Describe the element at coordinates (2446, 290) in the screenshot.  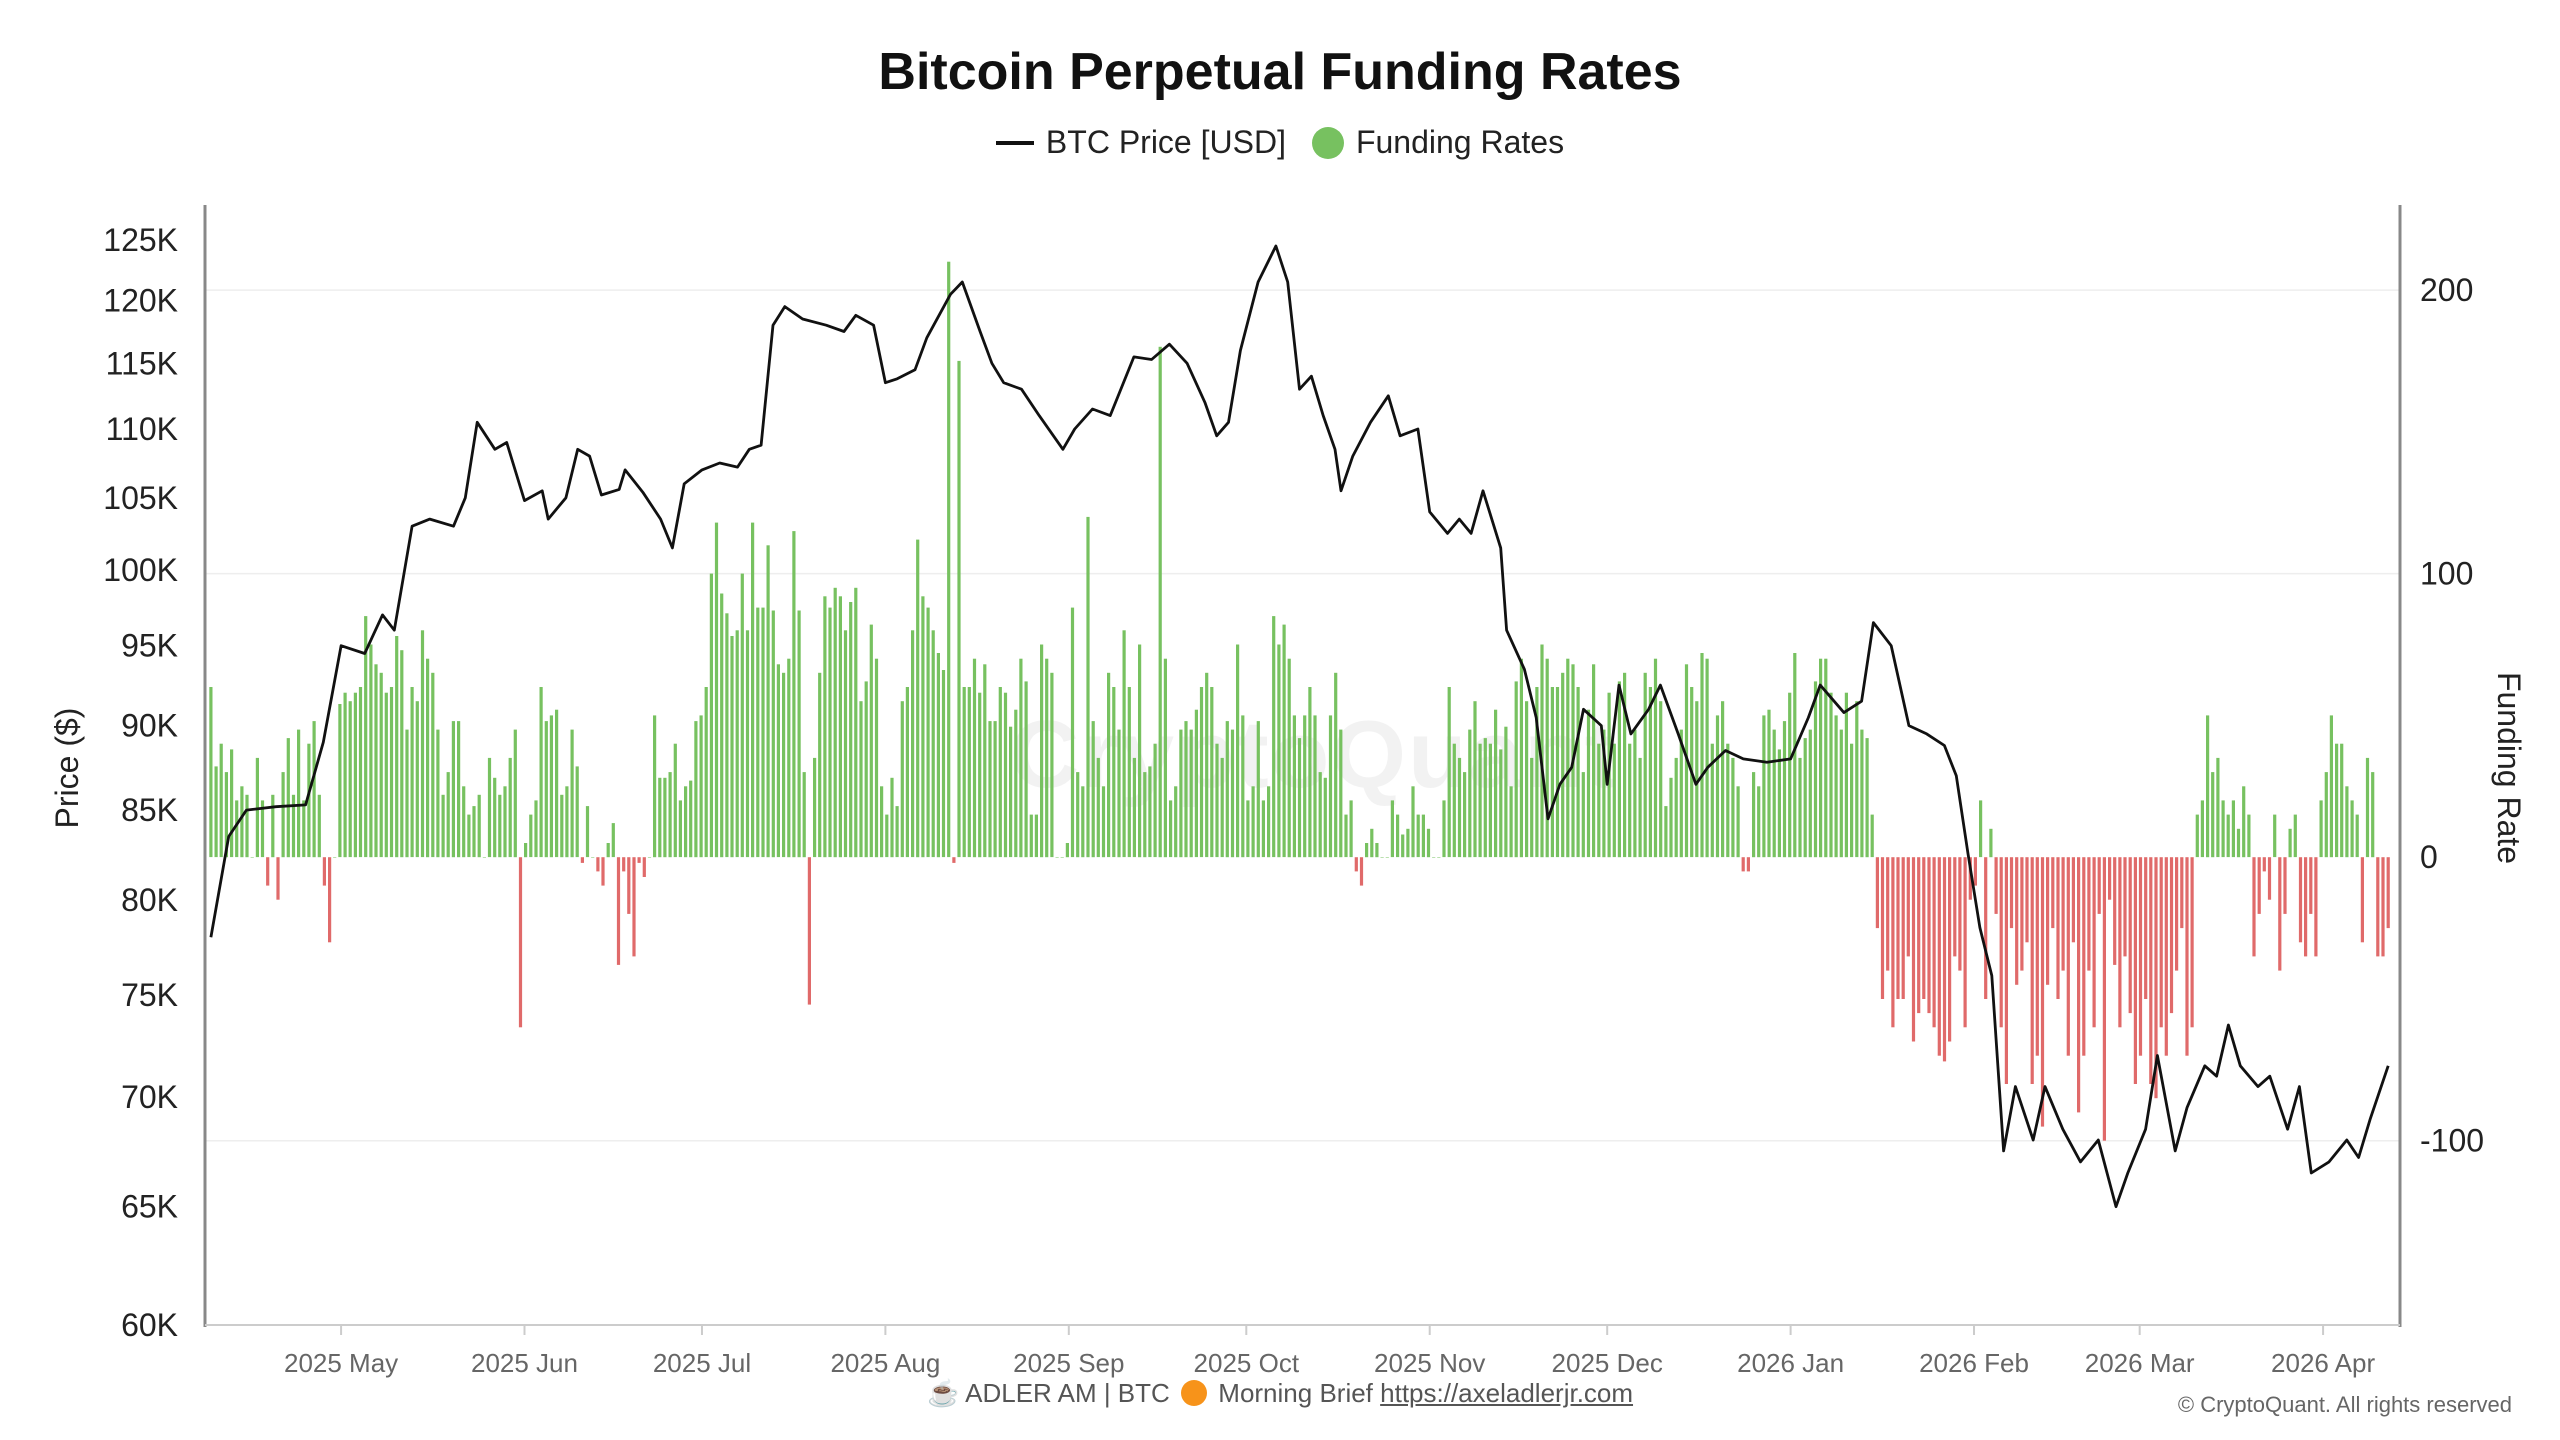
I see `y-tick-right-label: 200` at that location.